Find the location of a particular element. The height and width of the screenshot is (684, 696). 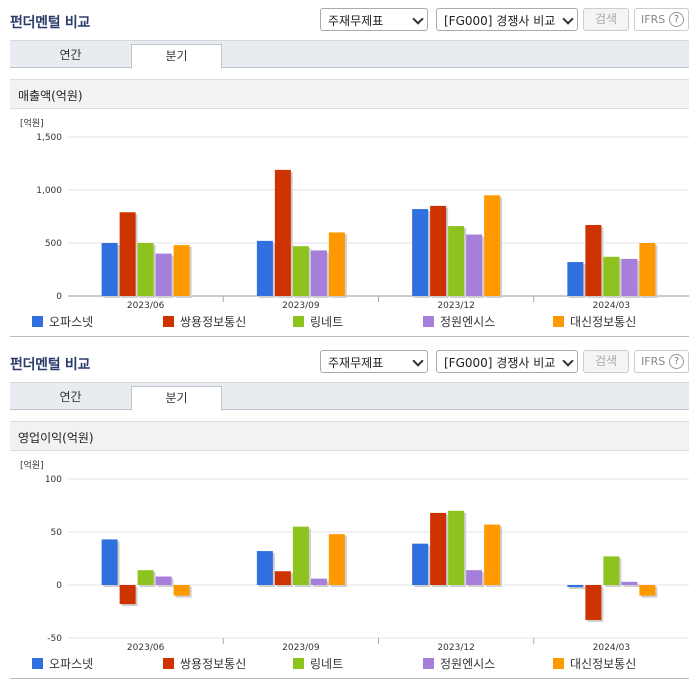

legend-label: 대신정보통신 is located at coordinates (603, 664).